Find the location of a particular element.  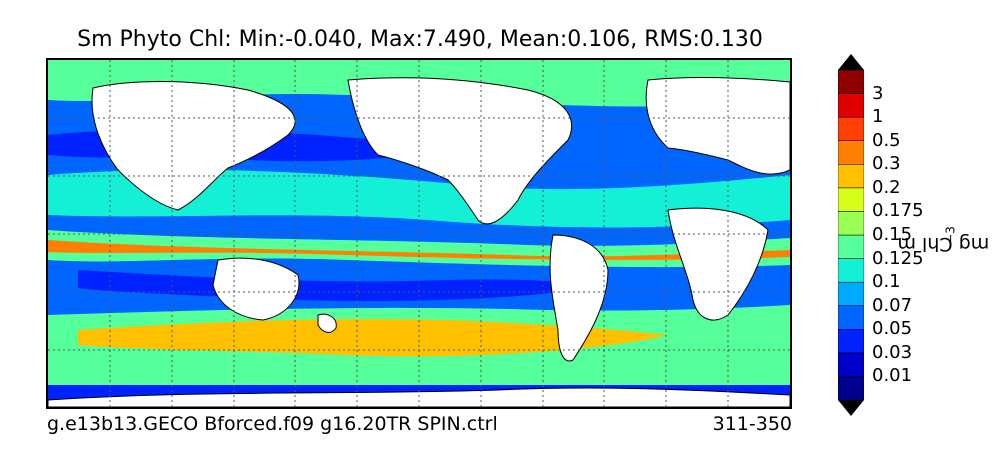

colorbar-tick-label: 3 is located at coordinates (878, 93).